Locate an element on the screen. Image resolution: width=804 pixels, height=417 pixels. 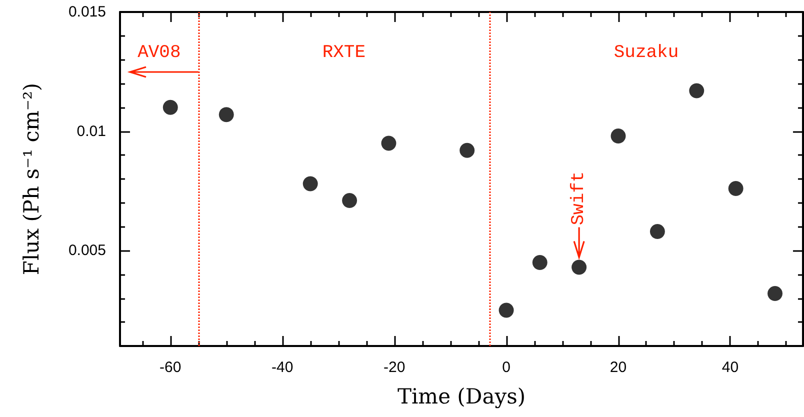
annotation: Swift is located at coordinates (579, 198).